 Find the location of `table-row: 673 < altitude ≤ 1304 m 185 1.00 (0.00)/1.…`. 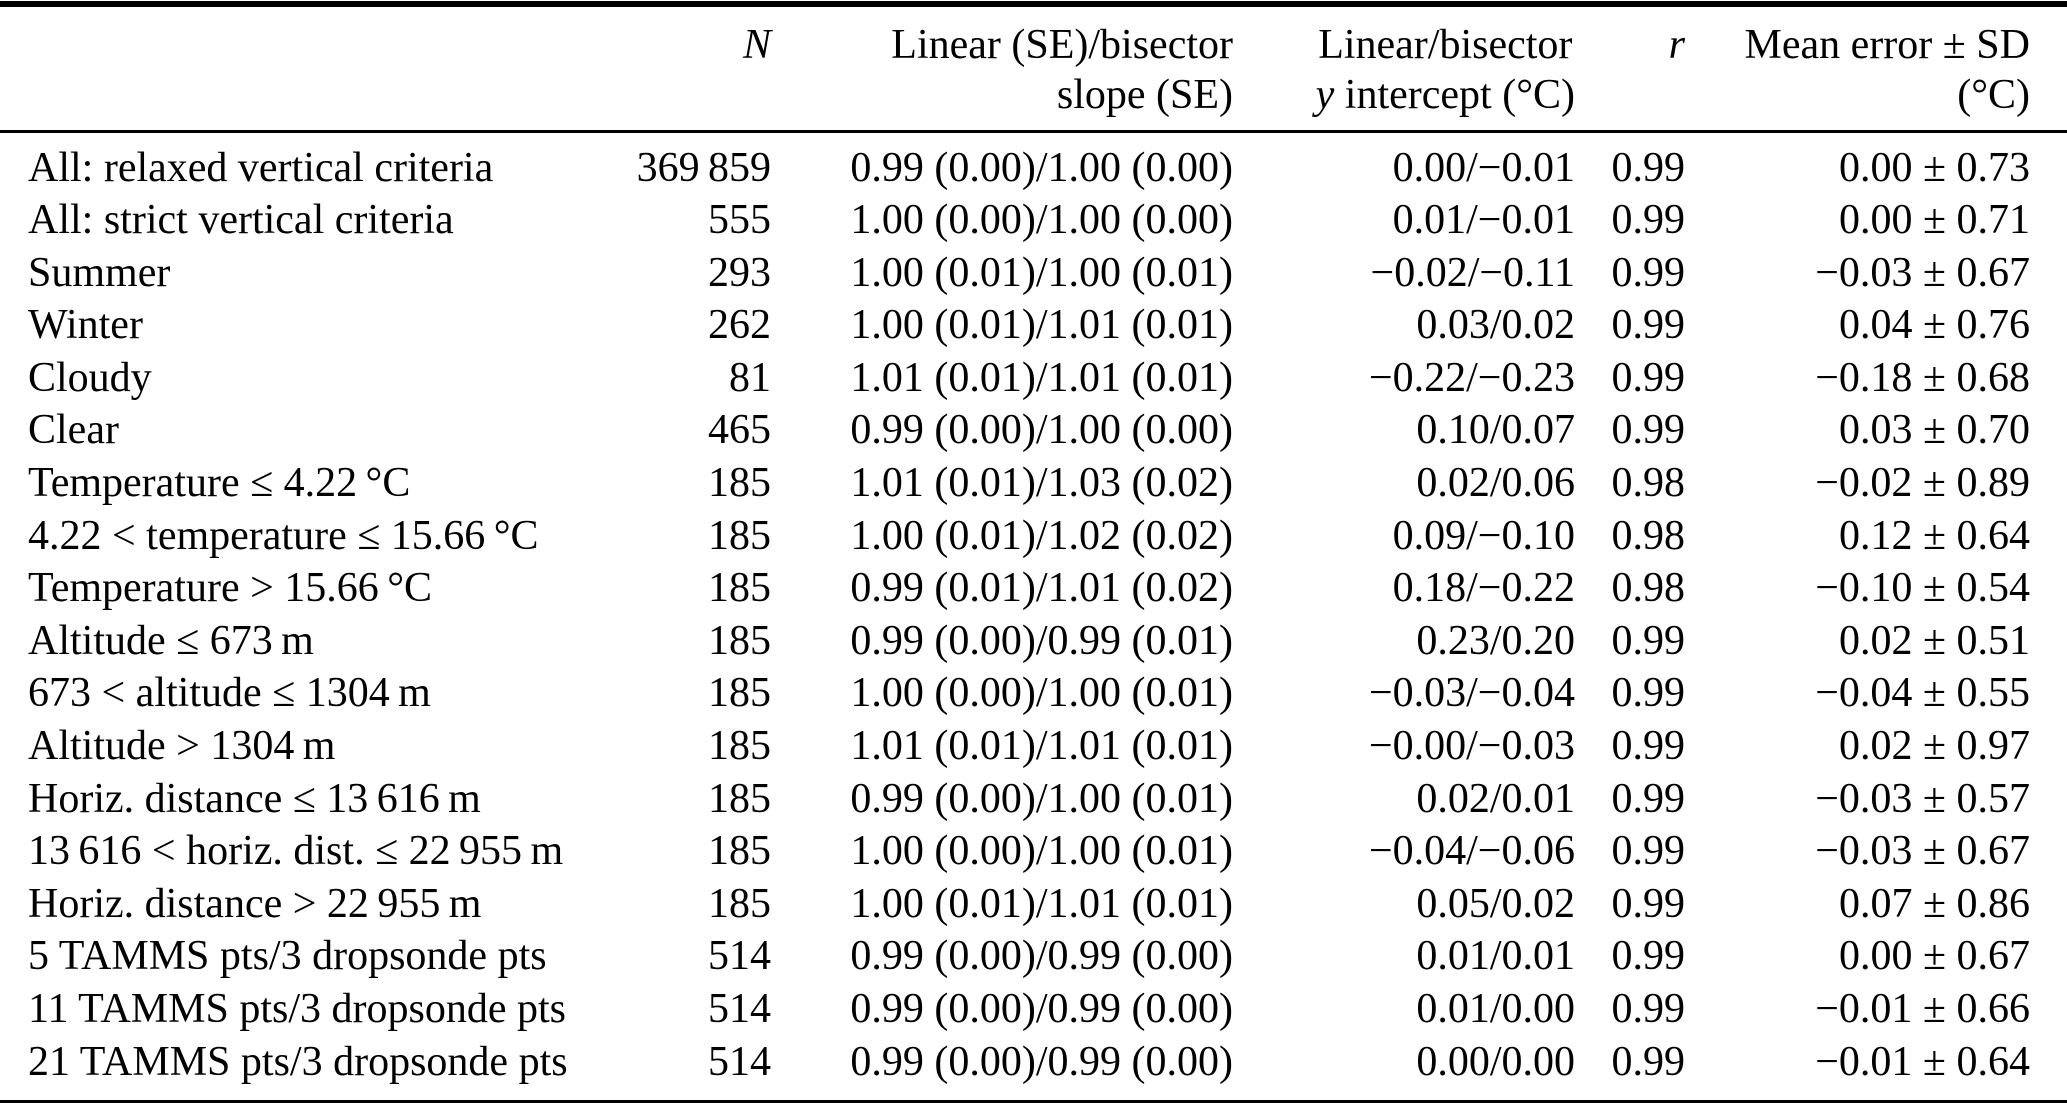

table-row: 673 < altitude ≤ 1304 m 185 1.00 (0.00)/1.… is located at coordinates (1033, 693).